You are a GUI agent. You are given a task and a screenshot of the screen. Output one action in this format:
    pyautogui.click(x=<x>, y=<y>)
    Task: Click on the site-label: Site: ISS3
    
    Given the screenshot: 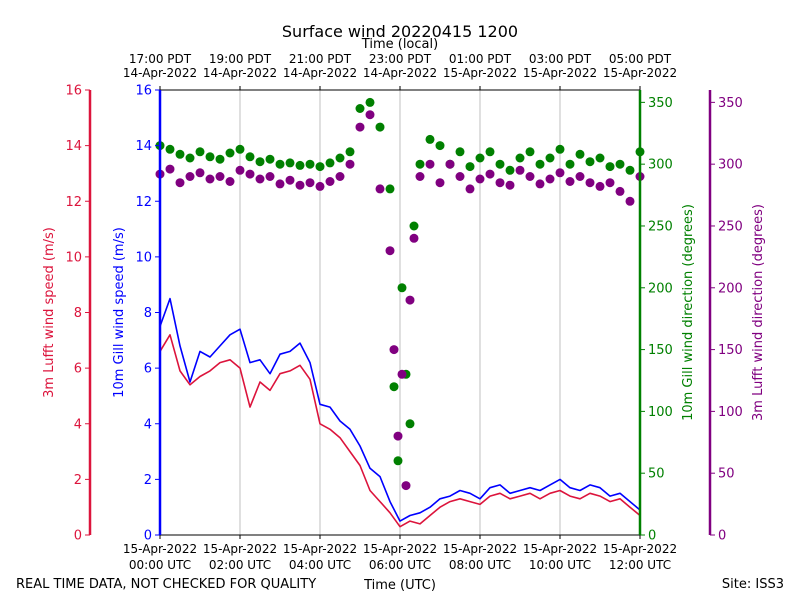 What is the action you would take?
    pyautogui.click(x=753, y=584)
    